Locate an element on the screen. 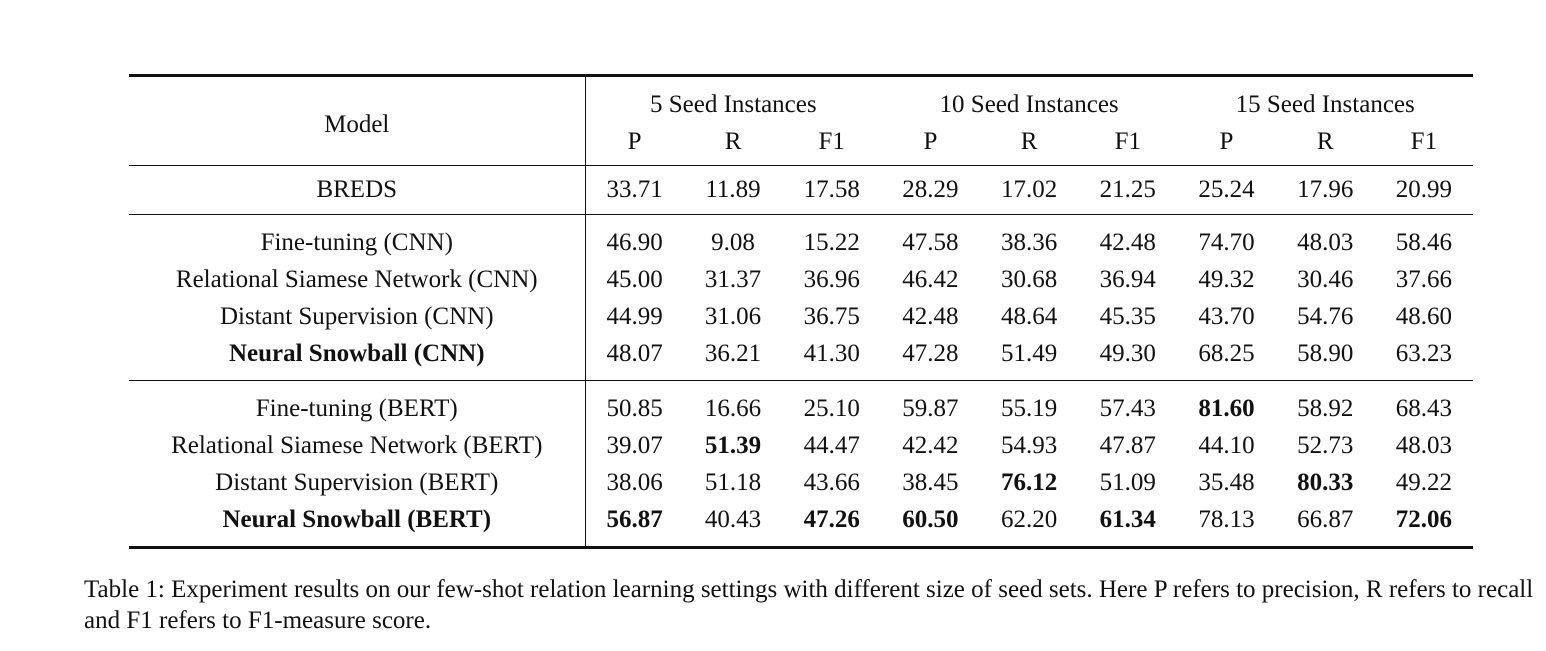 This screenshot has height=651, width=1546. value-cell: 36.21 is located at coordinates (733, 358).